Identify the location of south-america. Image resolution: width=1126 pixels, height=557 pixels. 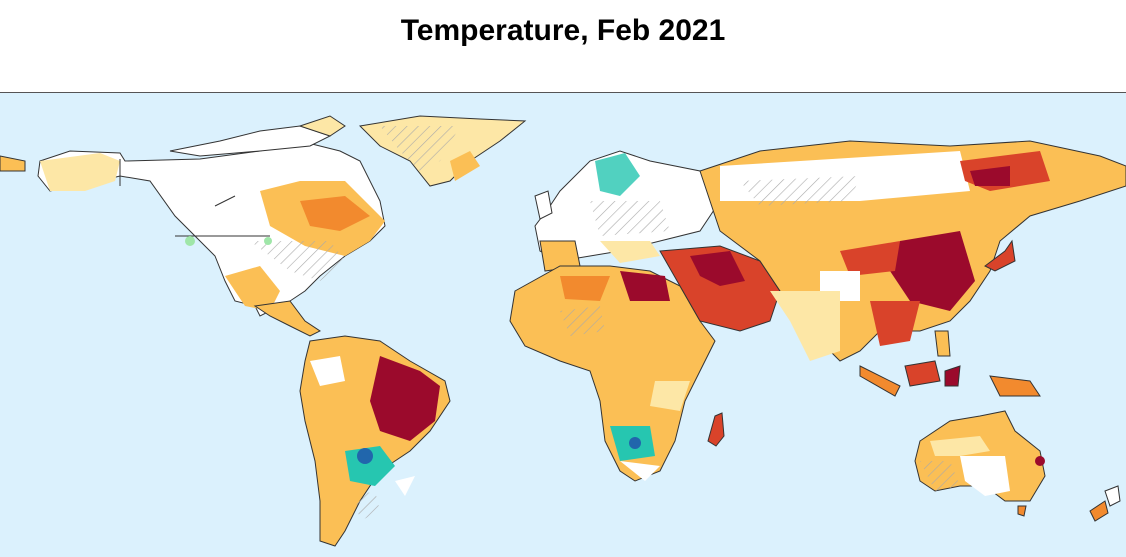
(375, 441).